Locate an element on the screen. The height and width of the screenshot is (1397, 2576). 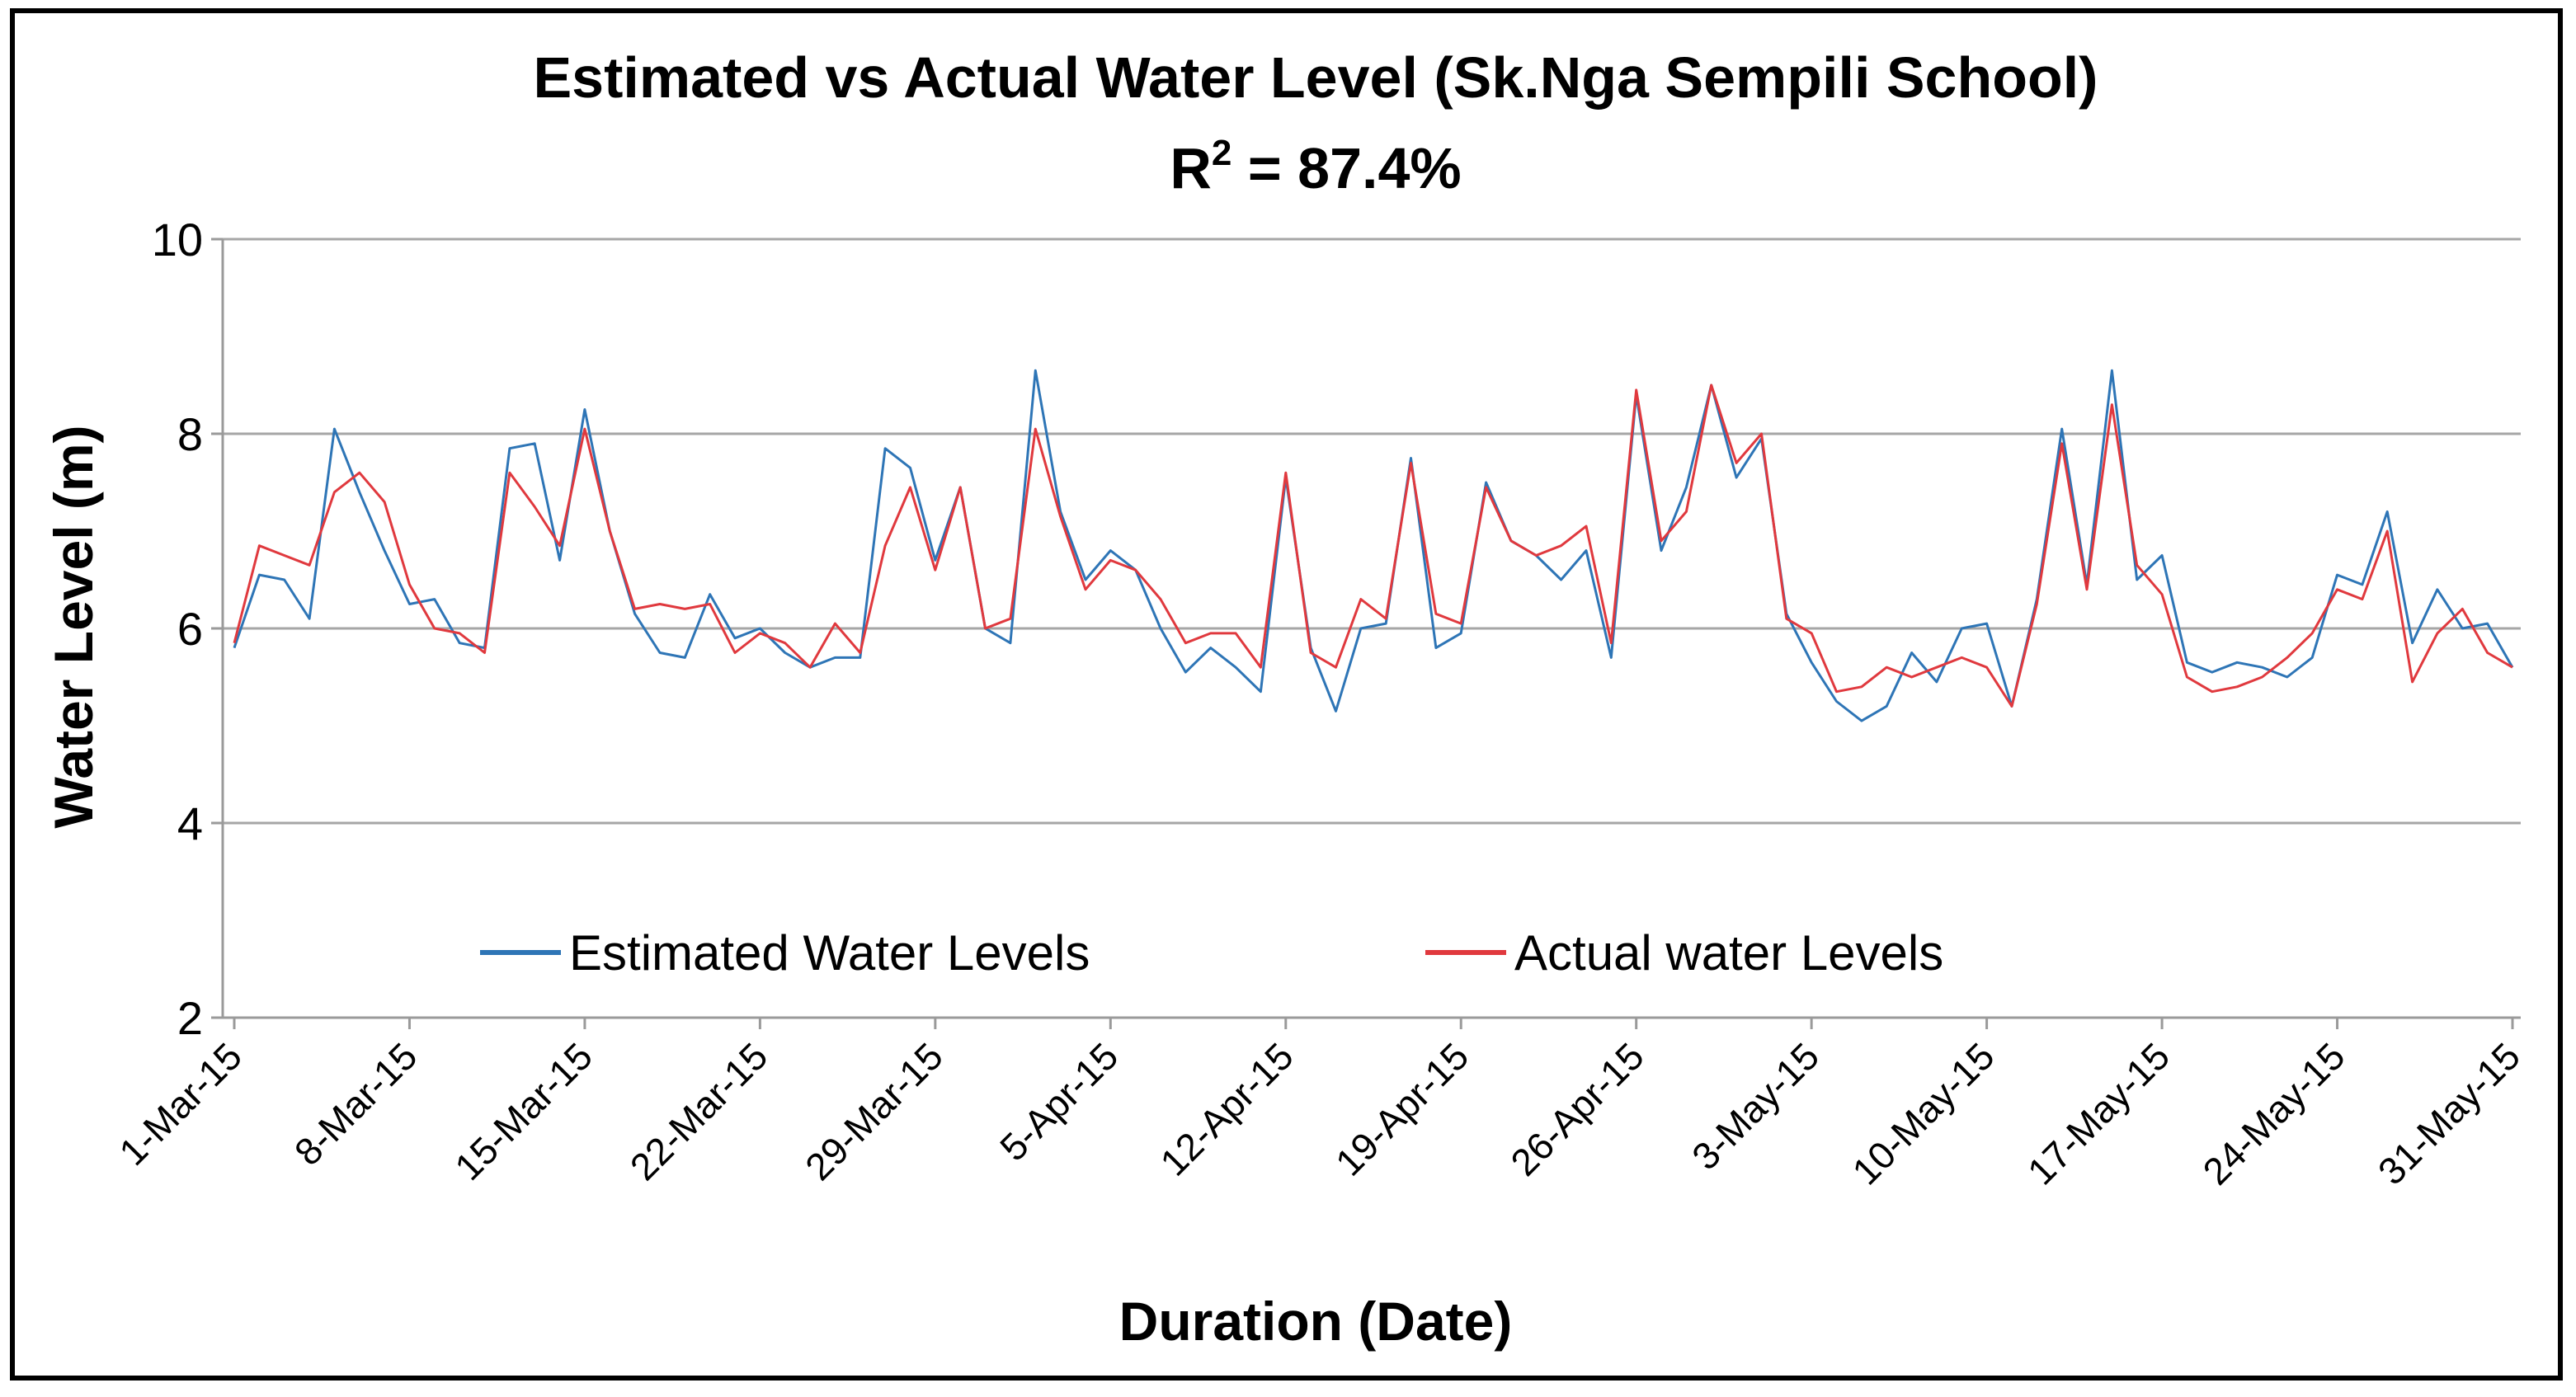
y-tick-label: 2 is located at coordinates (190, 1018).